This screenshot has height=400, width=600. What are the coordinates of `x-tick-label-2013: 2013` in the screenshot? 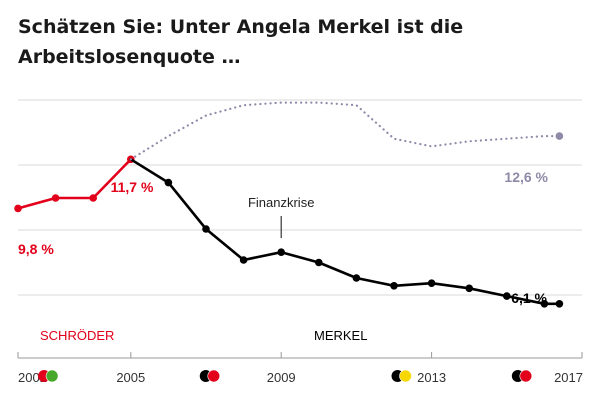 It's located at (431, 377).